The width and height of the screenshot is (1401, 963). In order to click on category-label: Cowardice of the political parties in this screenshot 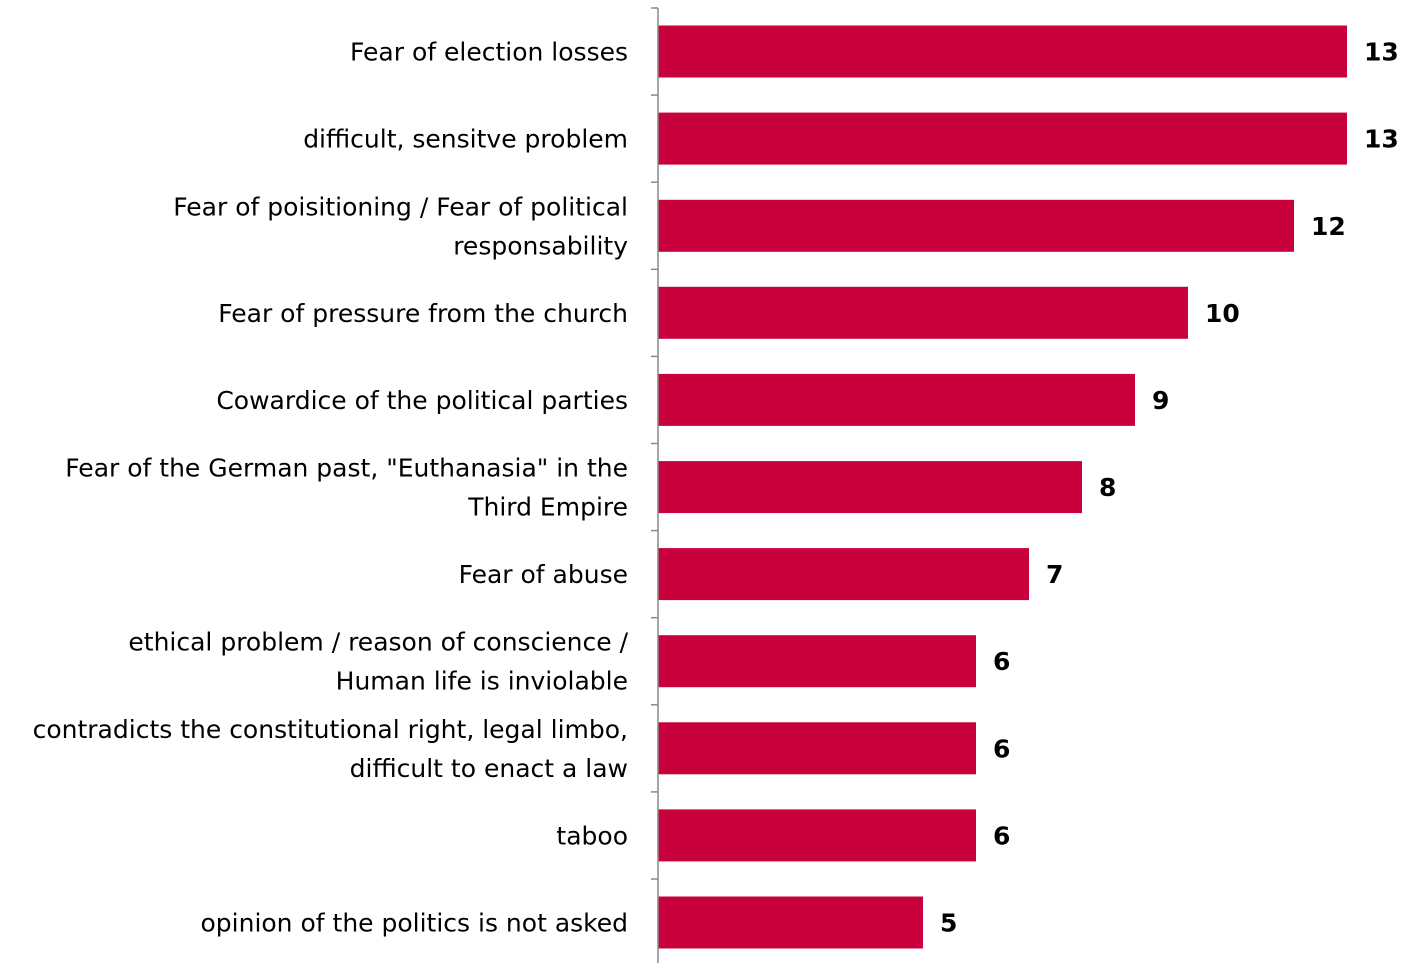, I will do `click(422, 400)`.